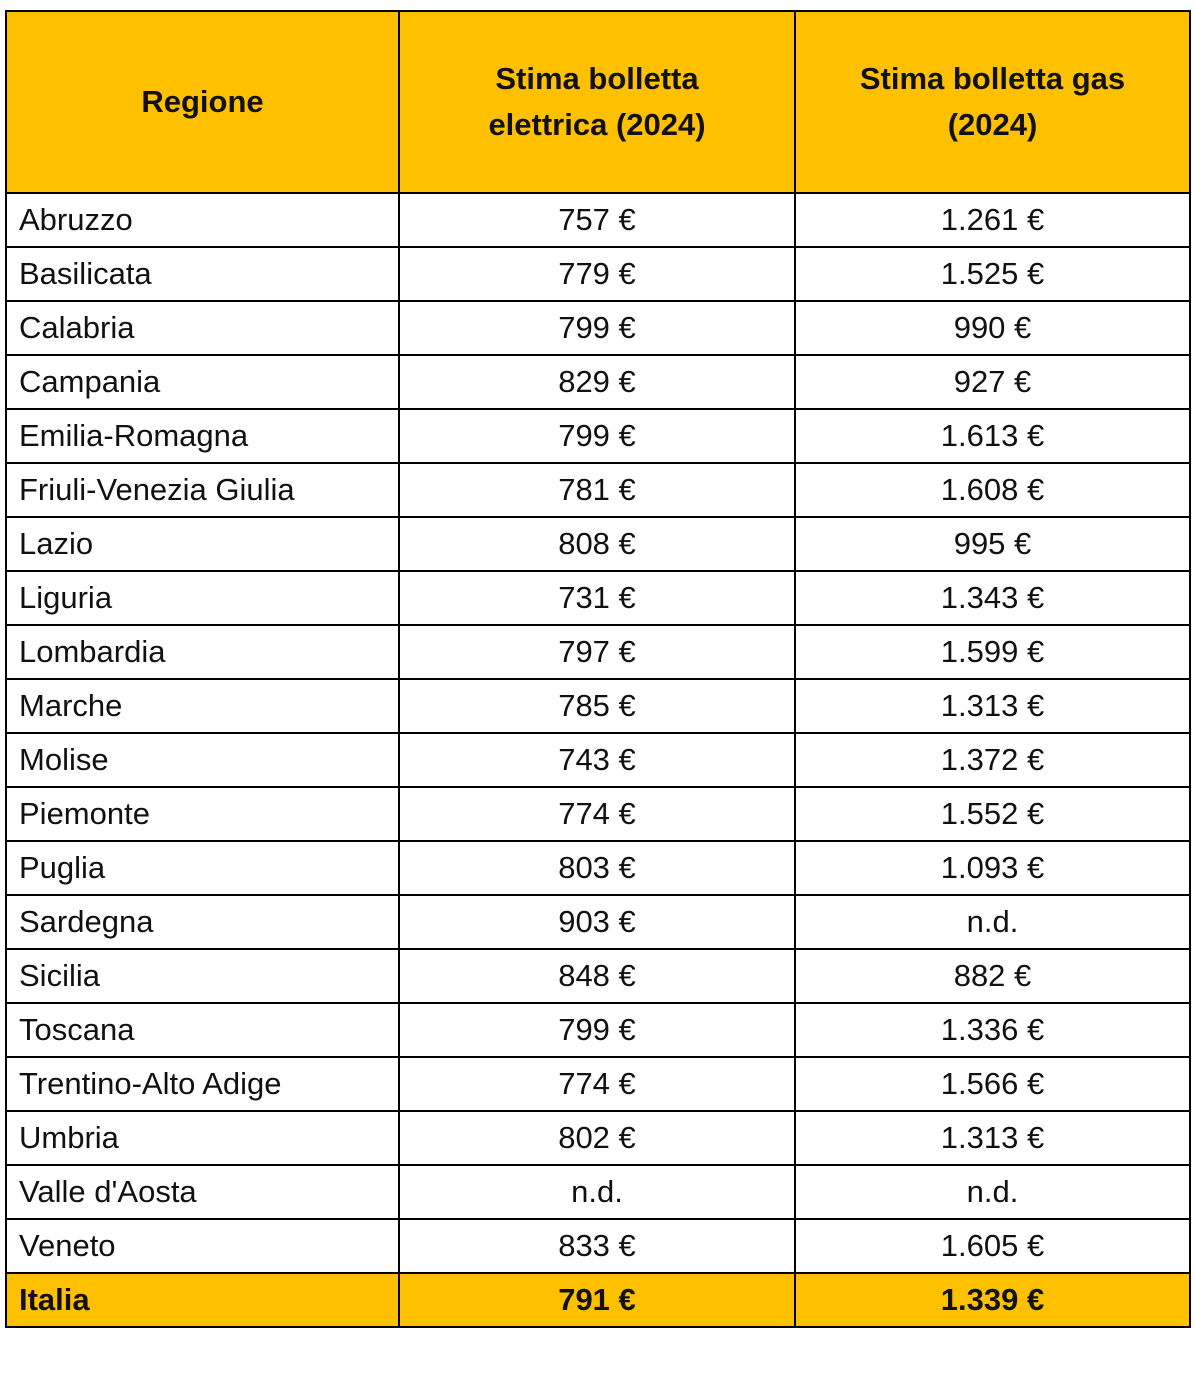 The height and width of the screenshot is (1376, 1195). Describe the element at coordinates (202, 922) in the screenshot. I see `region-cell: Sardegna` at that location.